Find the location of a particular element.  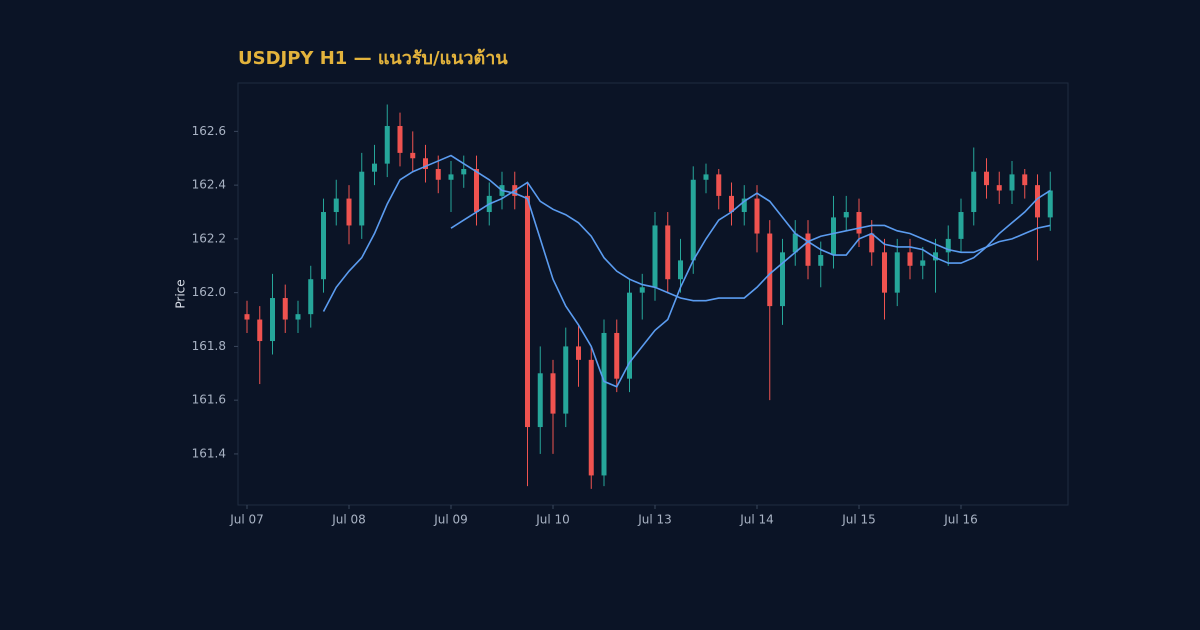

y-tick-label: 162.0 is located at coordinates (209, 292).